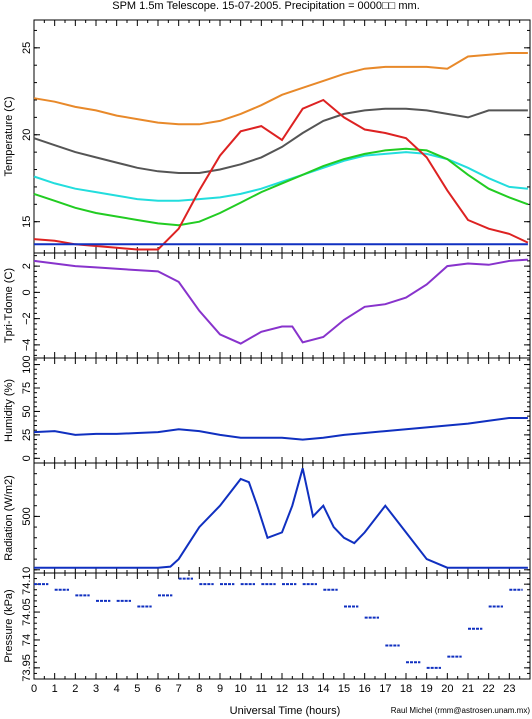 This screenshot has height=719, width=532. What do you see at coordinates (27, 612) in the screenshot?
I see `y-tick-label: 74.05` at bounding box center [27, 612].